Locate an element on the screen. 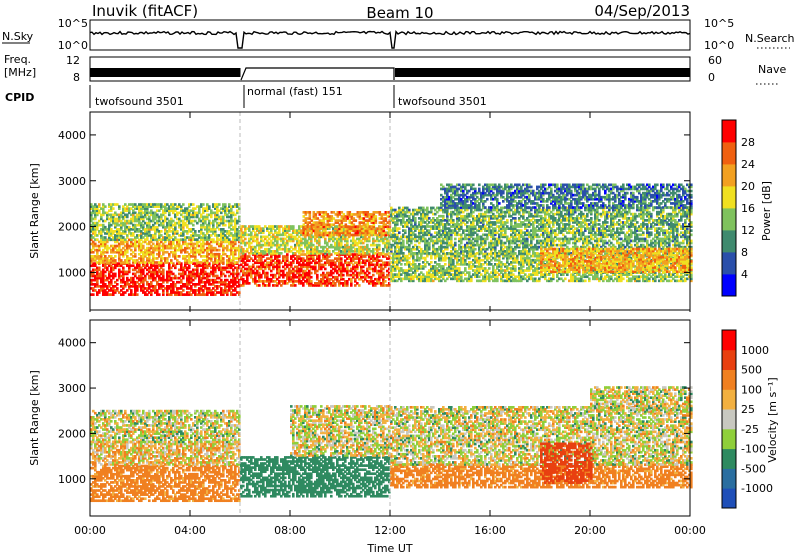 The image size is (800, 554). cpid-label: CPID is located at coordinates (19, 97).